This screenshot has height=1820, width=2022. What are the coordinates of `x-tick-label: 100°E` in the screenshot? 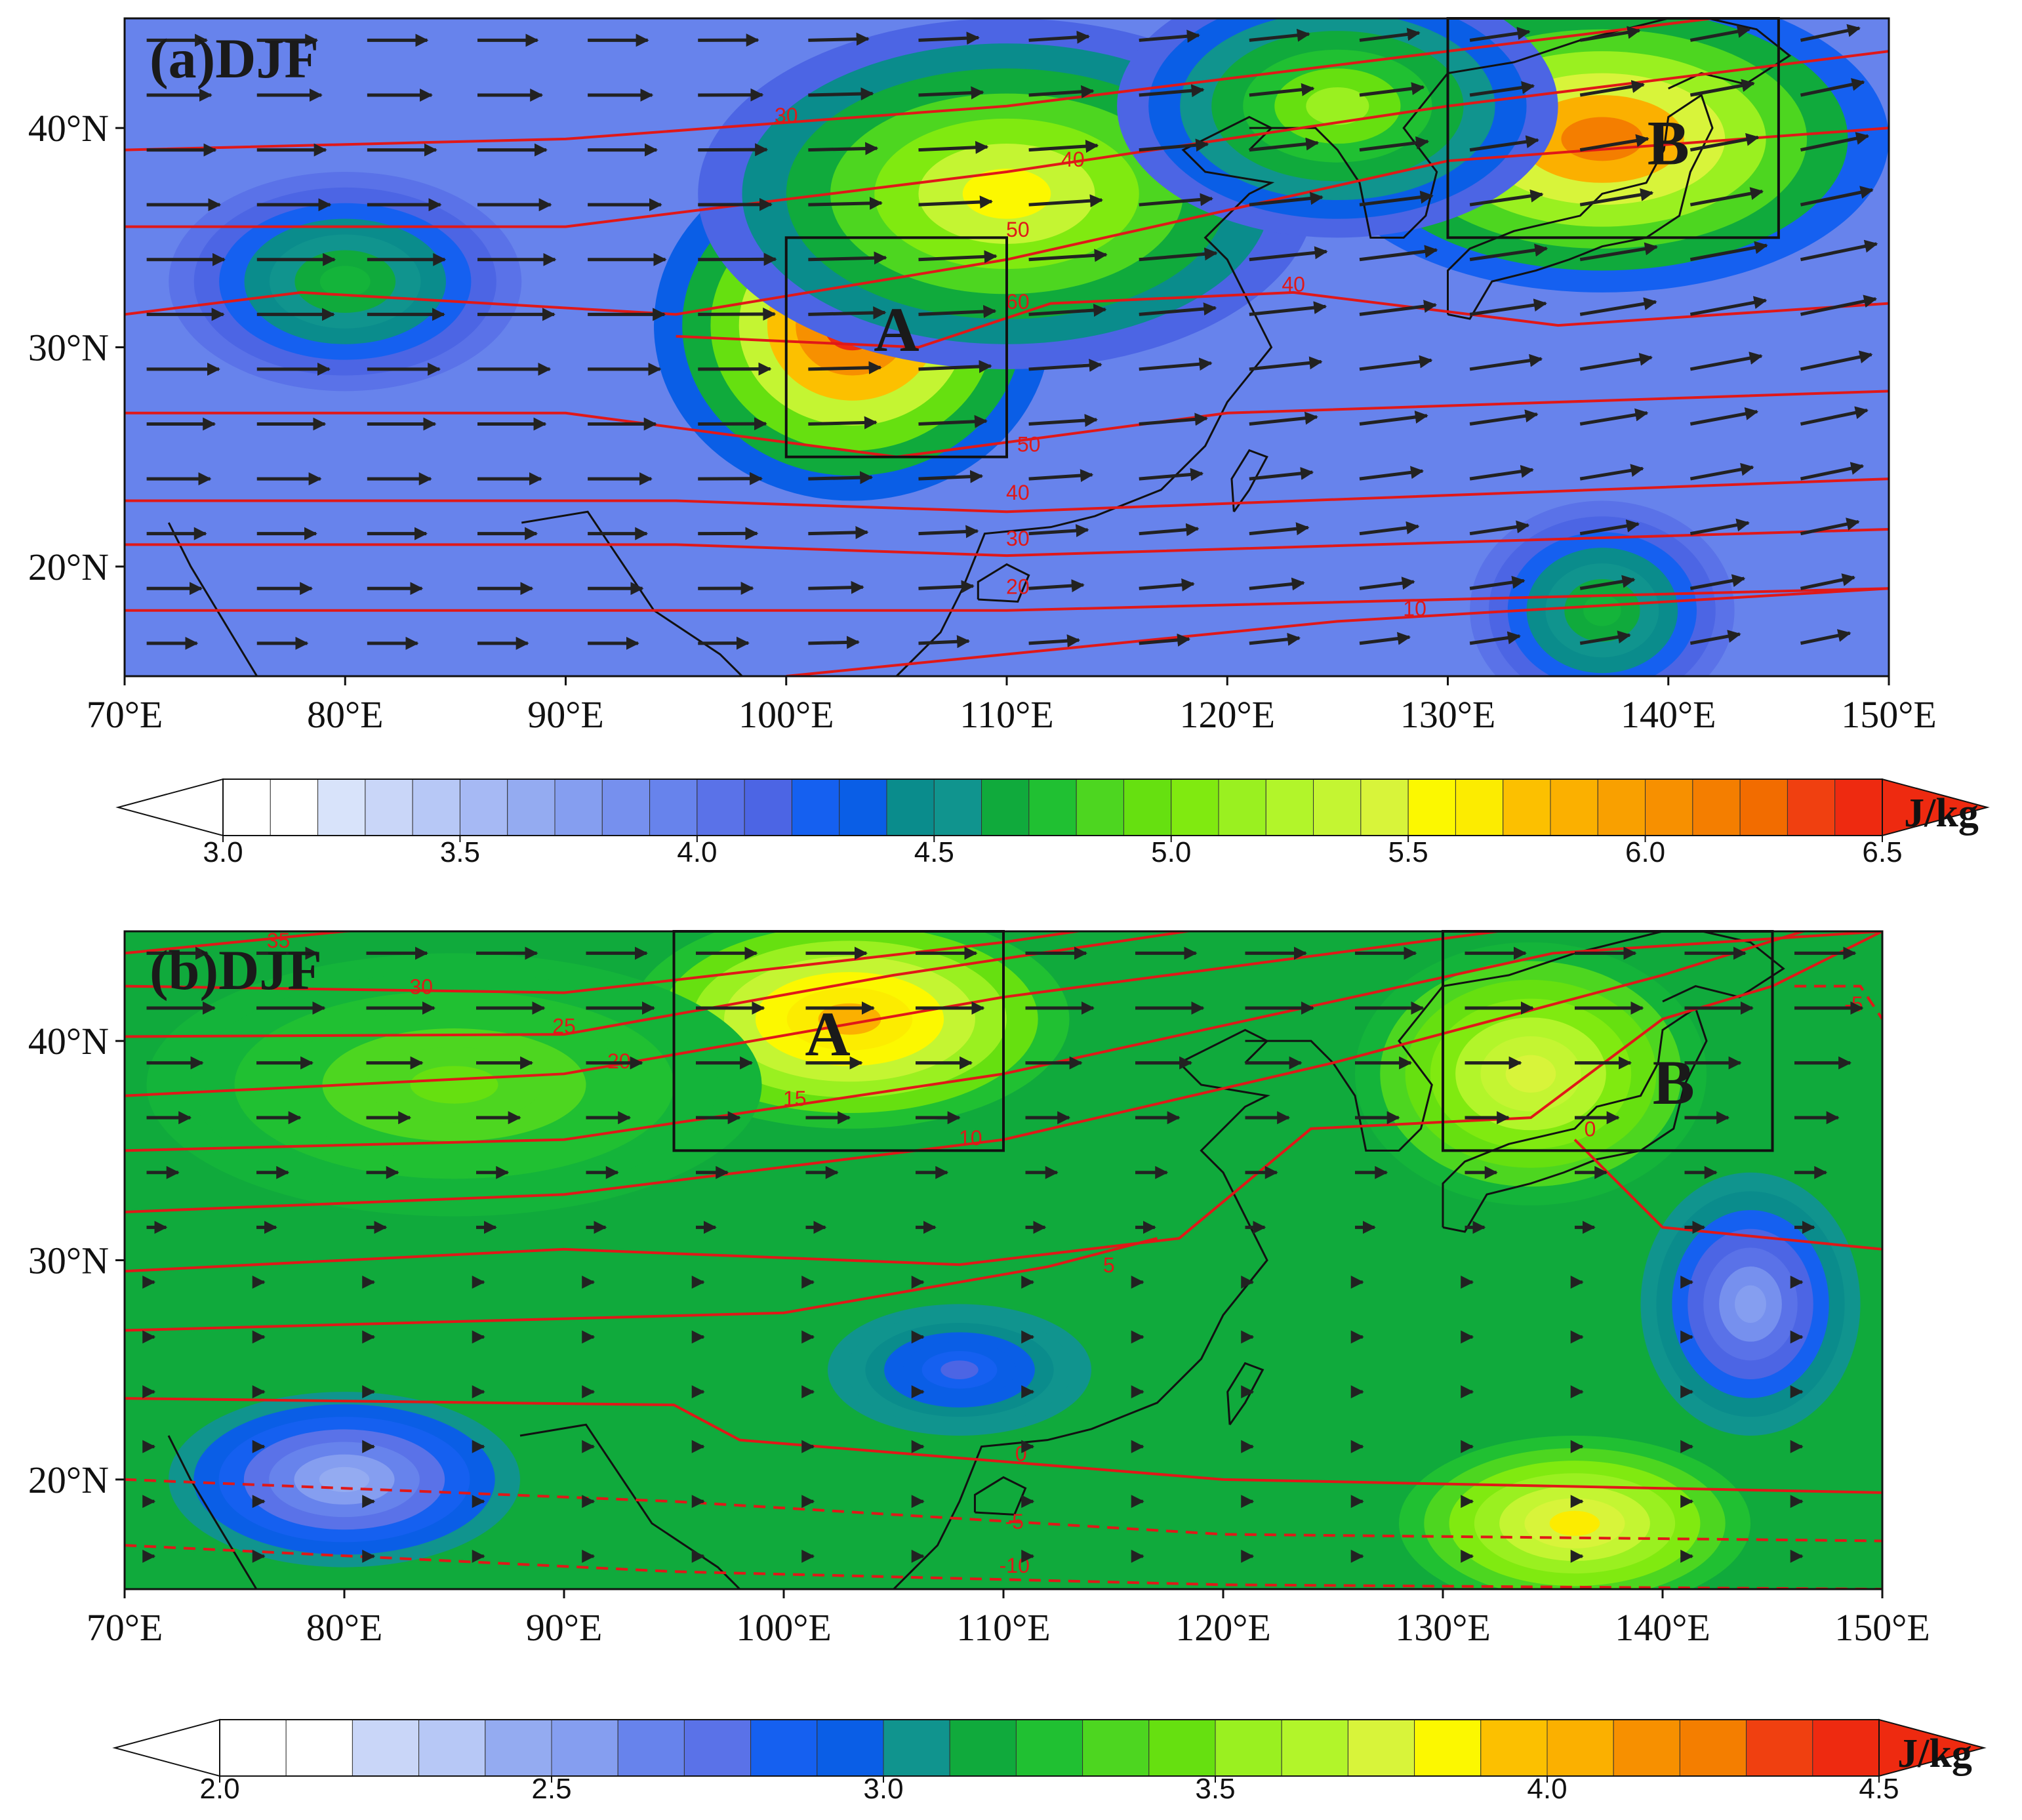 It's located at (784, 1627).